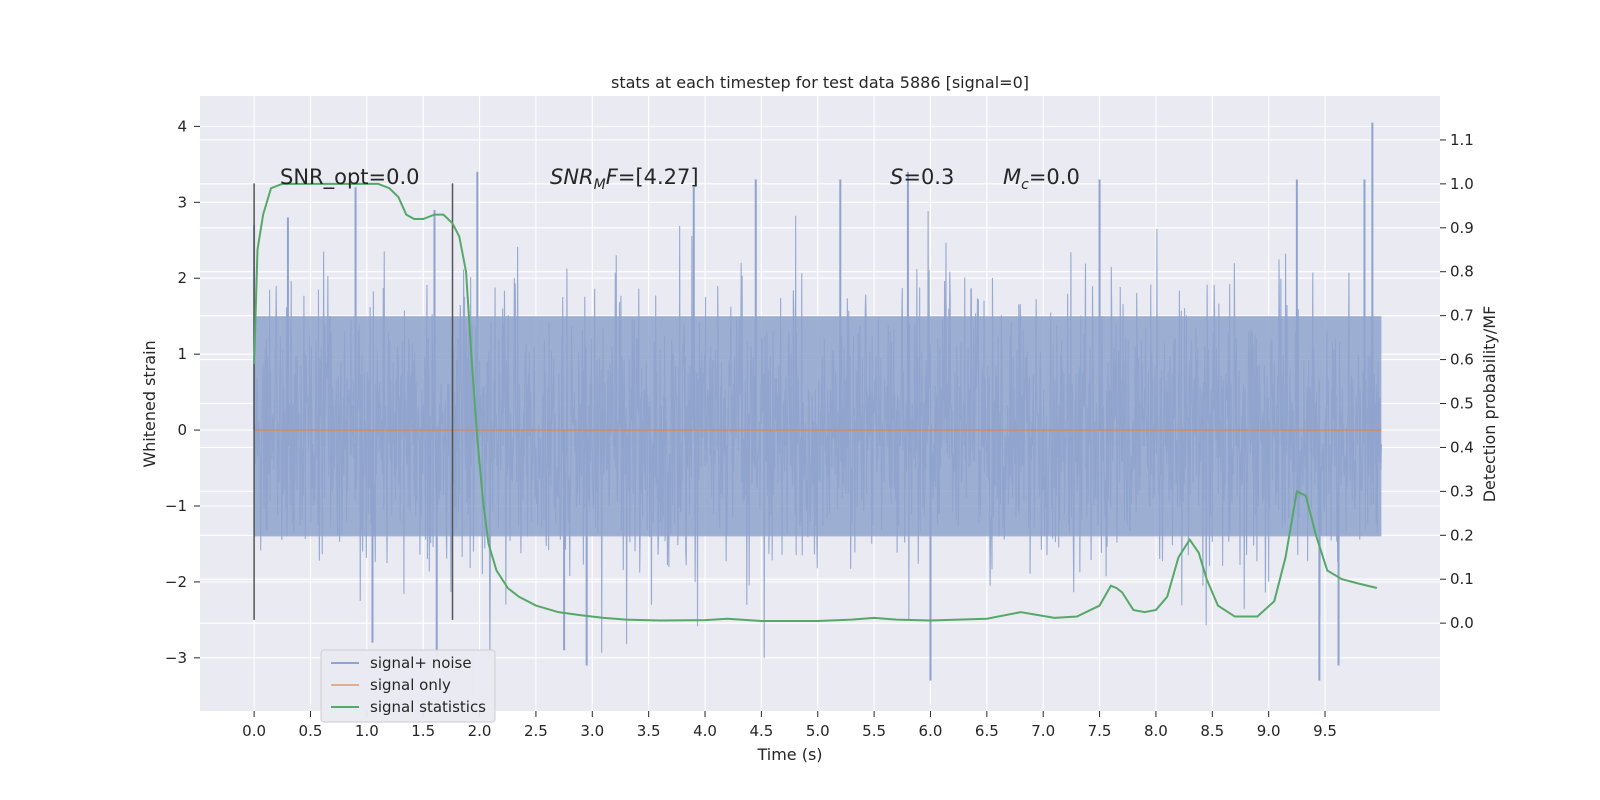  I want to click on x-tick-label: 1.5, so click(423, 731).